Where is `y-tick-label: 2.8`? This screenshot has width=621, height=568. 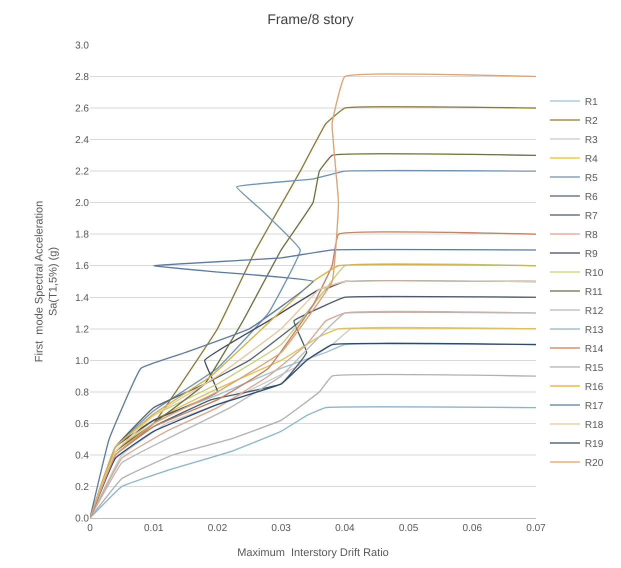 y-tick-label: 2.8 is located at coordinates (82, 78).